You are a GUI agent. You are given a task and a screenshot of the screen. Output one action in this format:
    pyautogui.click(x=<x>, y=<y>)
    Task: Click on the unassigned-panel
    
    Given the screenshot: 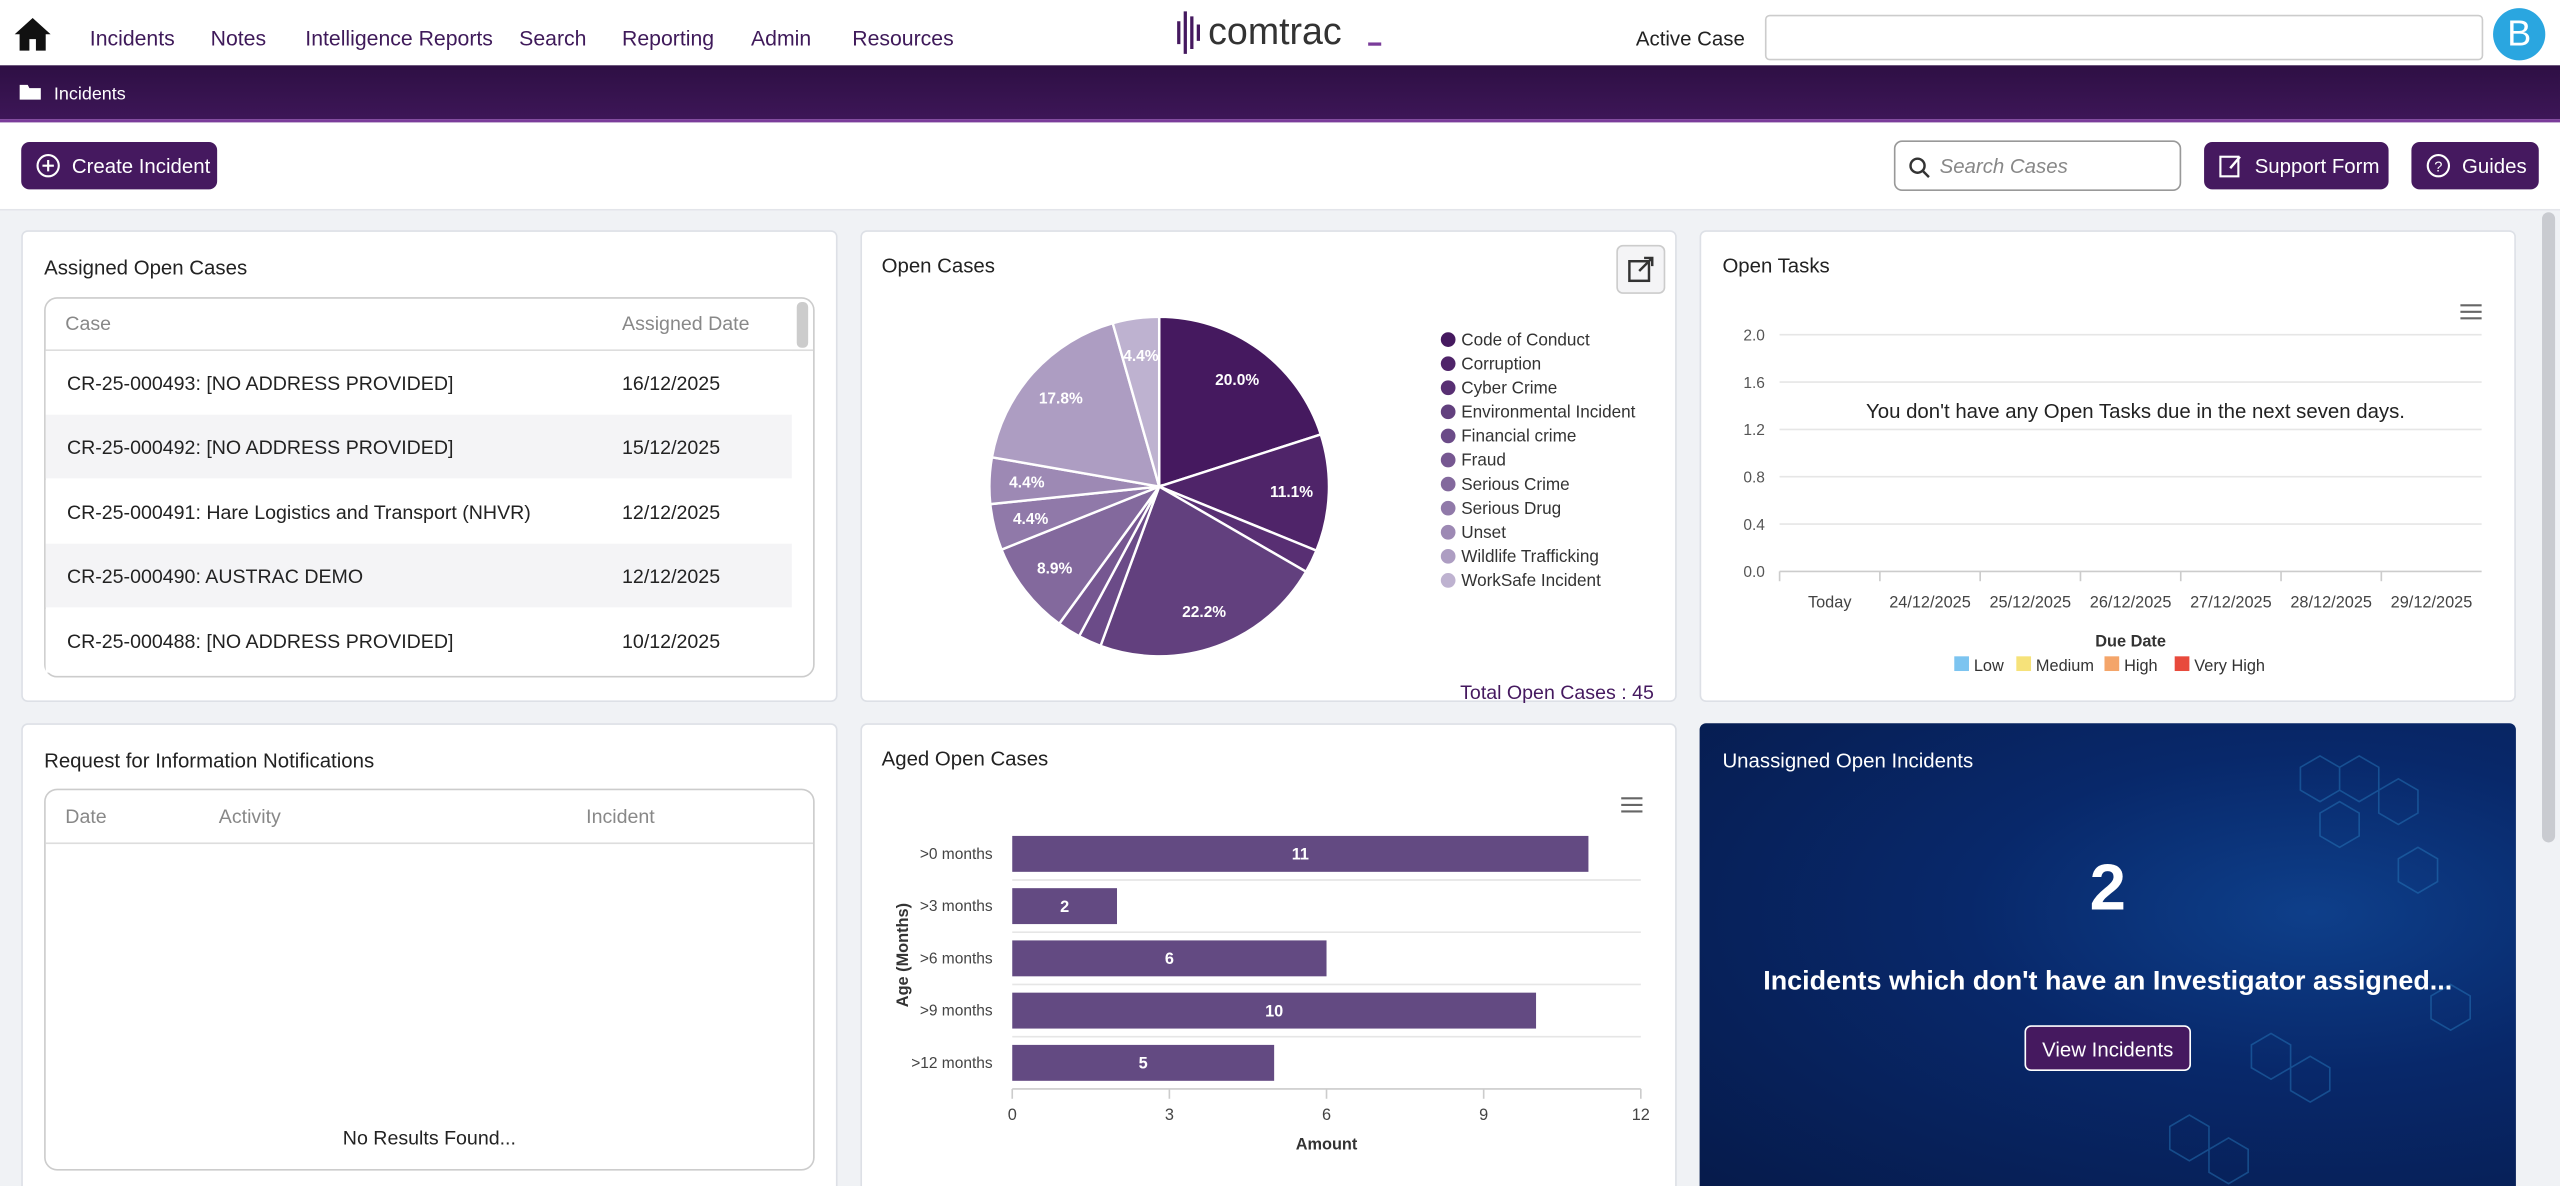 What is the action you would take?
    pyautogui.click(x=2107, y=954)
    